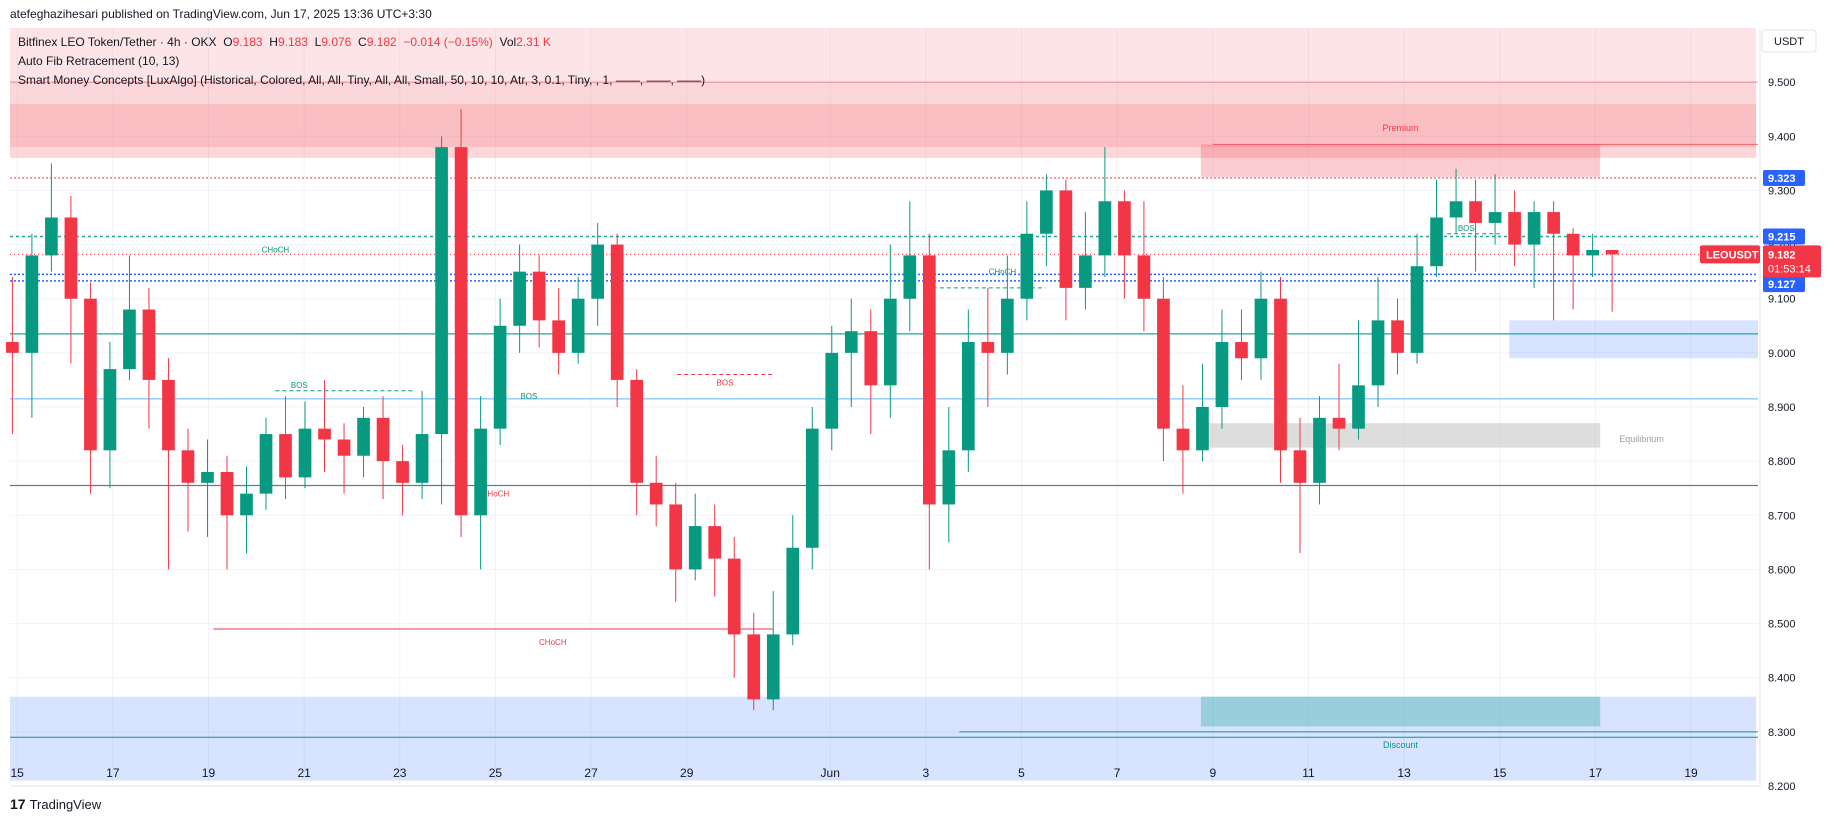  Describe the element at coordinates (65, 804) in the screenshot. I see `brand-name: TradingView` at that location.